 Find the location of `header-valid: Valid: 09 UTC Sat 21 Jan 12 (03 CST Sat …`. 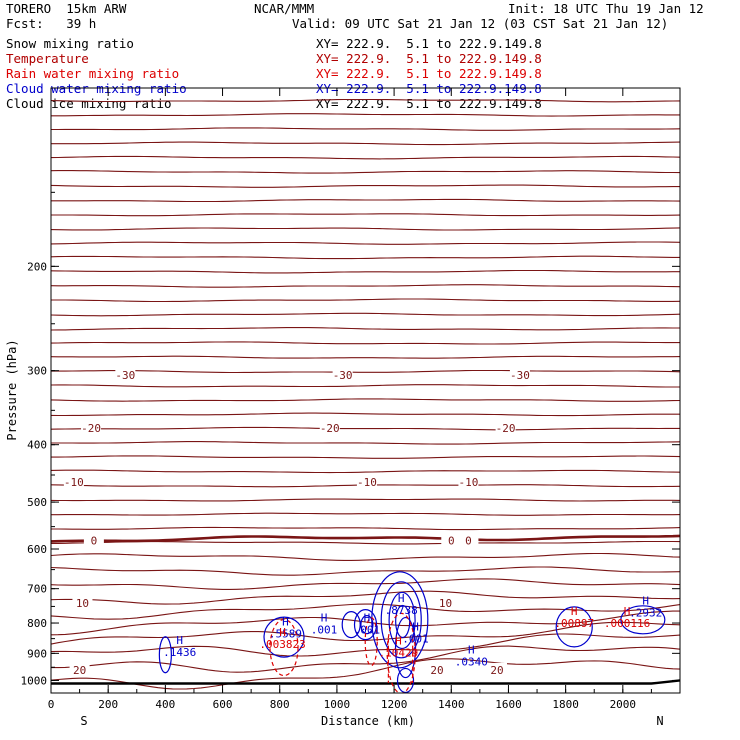

header-valid: Valid: 09 UTC Sat 21 Jan 12 (03 CST Sat … is located at coordinates (480, 23).